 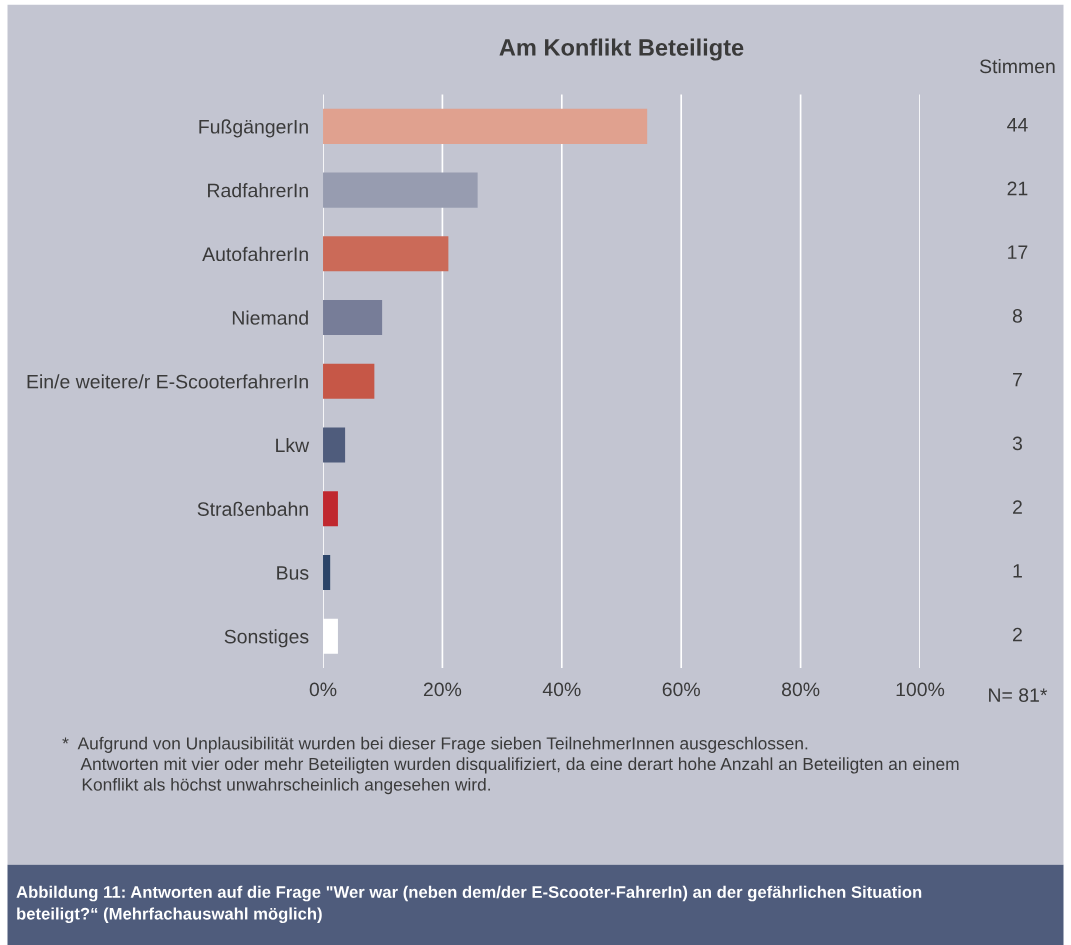 I want to click on x-tick-label: 20%, so click(x=442, y=689).